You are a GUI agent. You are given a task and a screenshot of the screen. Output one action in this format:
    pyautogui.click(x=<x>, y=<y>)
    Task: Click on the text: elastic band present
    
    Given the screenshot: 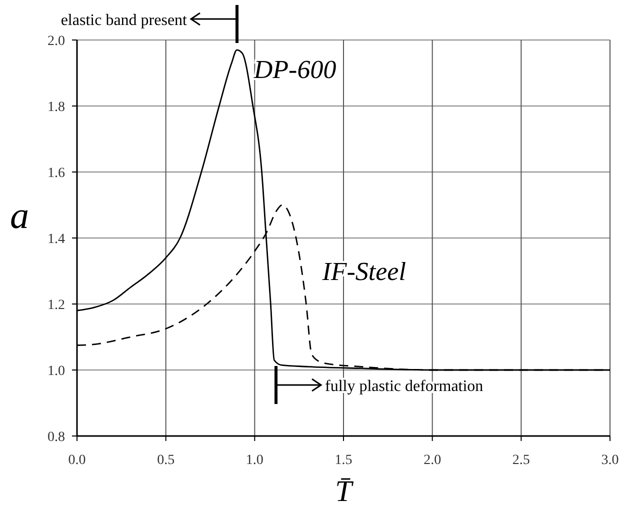 What is the action you would take?
    pyautogui.click(x=124, y=20)
    